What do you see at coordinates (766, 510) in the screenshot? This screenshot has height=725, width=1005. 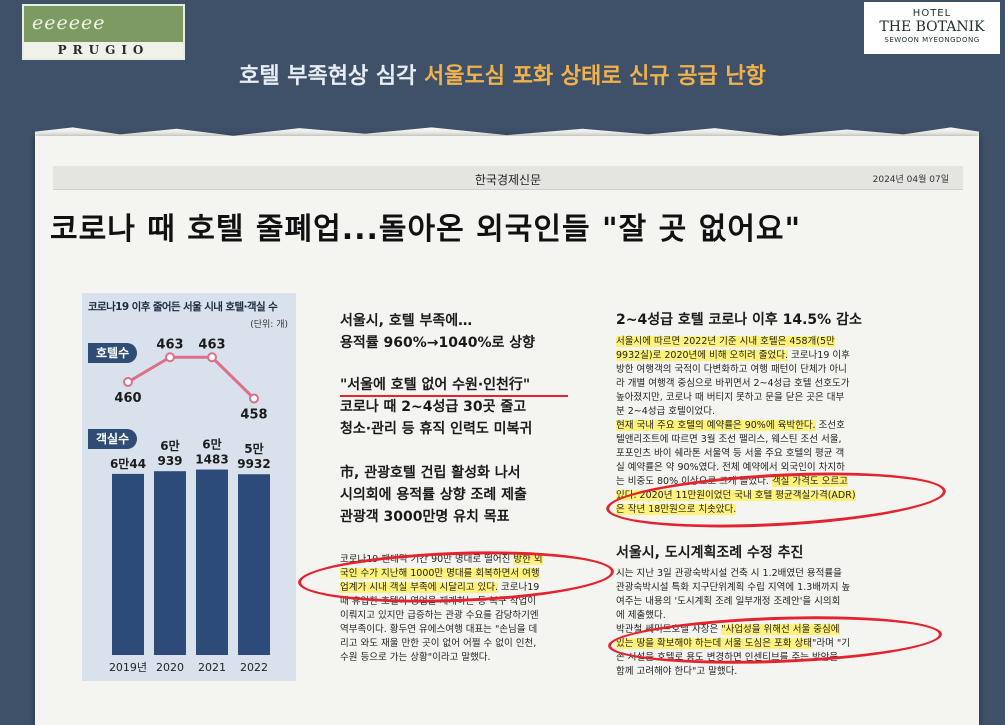 I see `right-p1-line: 은 작년 18만원으로 치솟았다.` at bounding box center [766, 510].